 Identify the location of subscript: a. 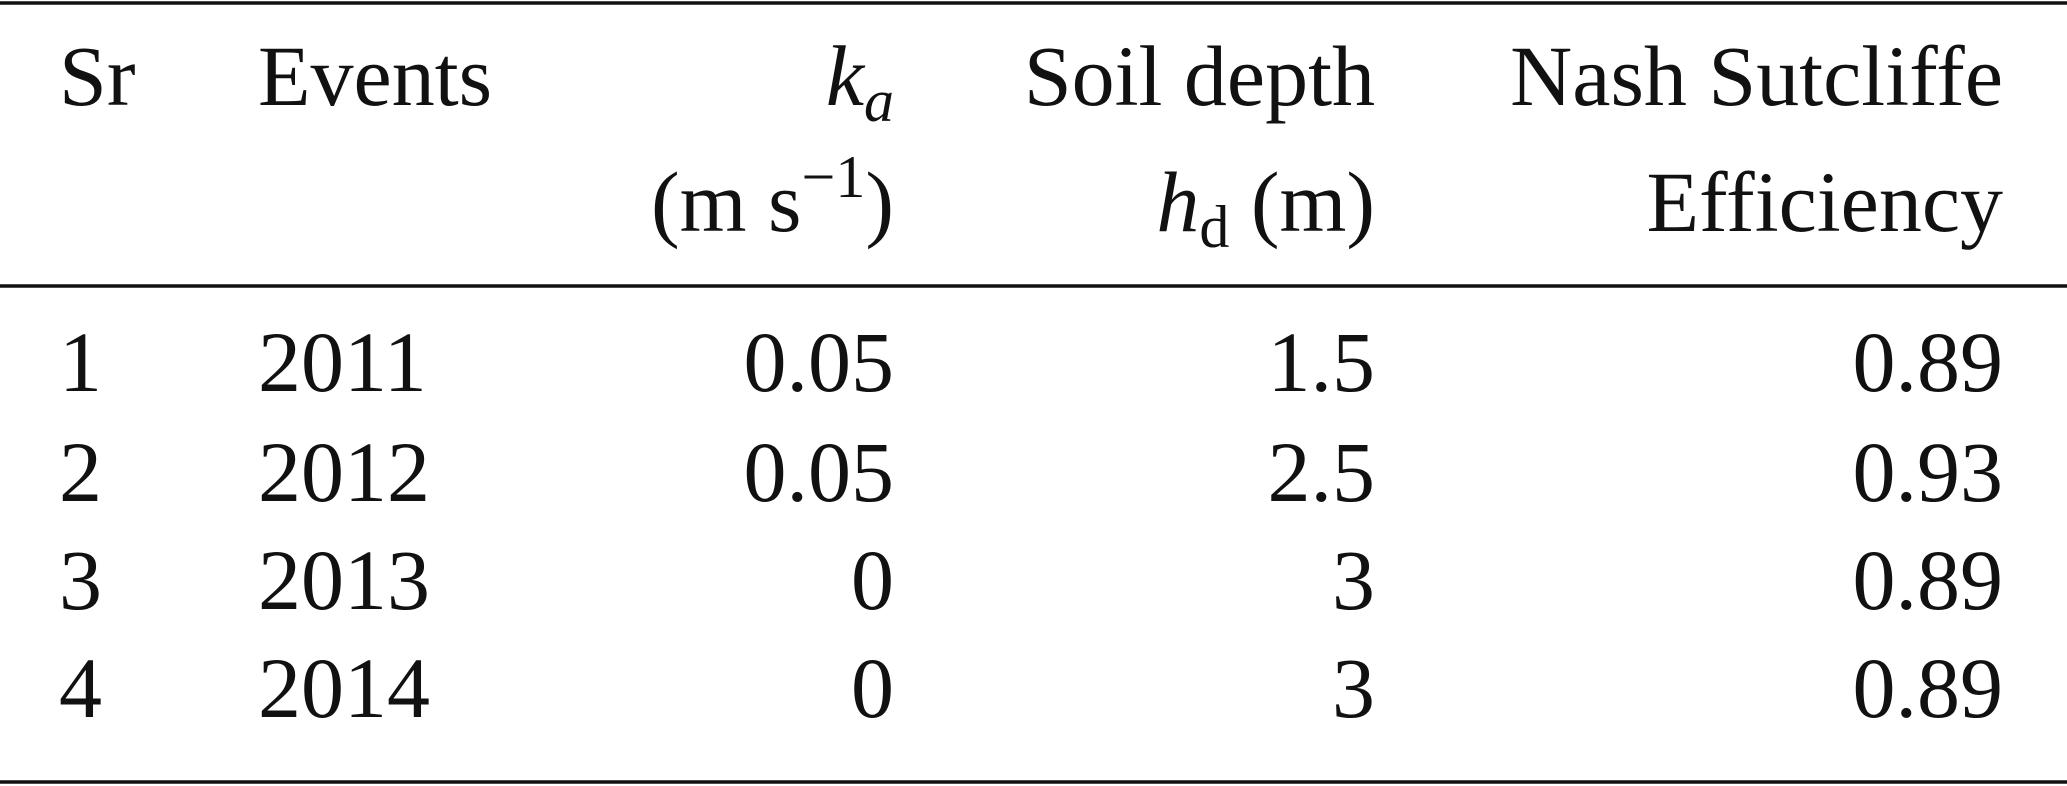
(879, 101).